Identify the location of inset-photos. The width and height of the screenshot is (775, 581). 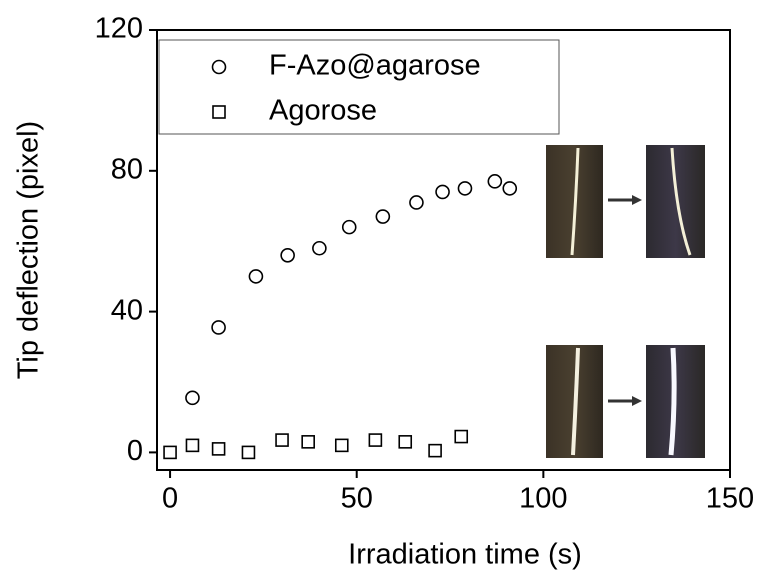
(625, 301).